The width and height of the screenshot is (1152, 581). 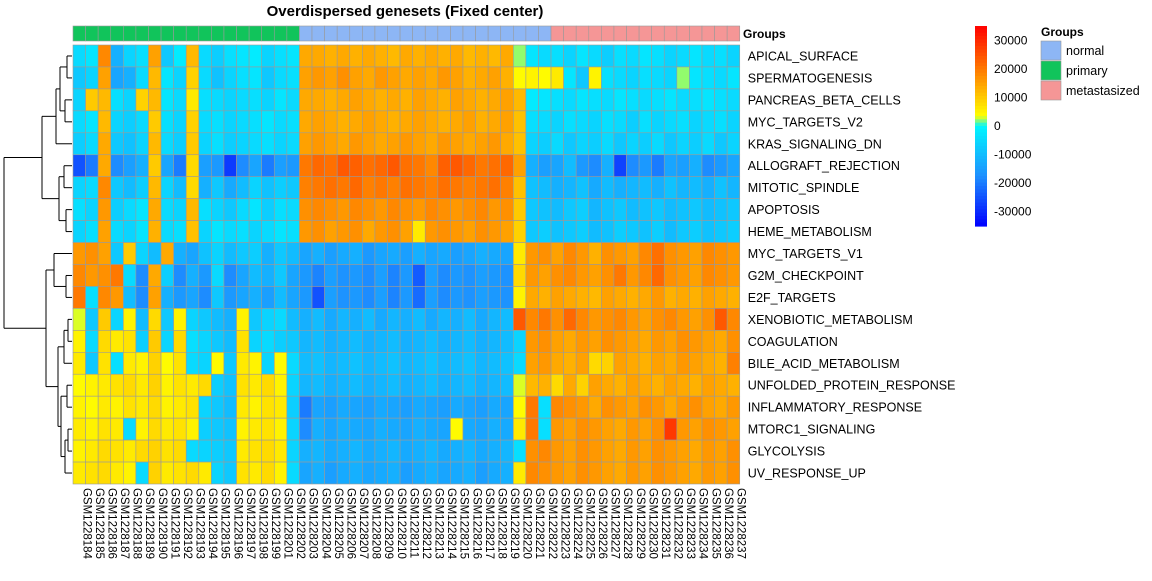 What do you see at coordinates (187, 523) in the screenshot?
I see `column-label: GSM1228192` at bounding box center [187, 523].